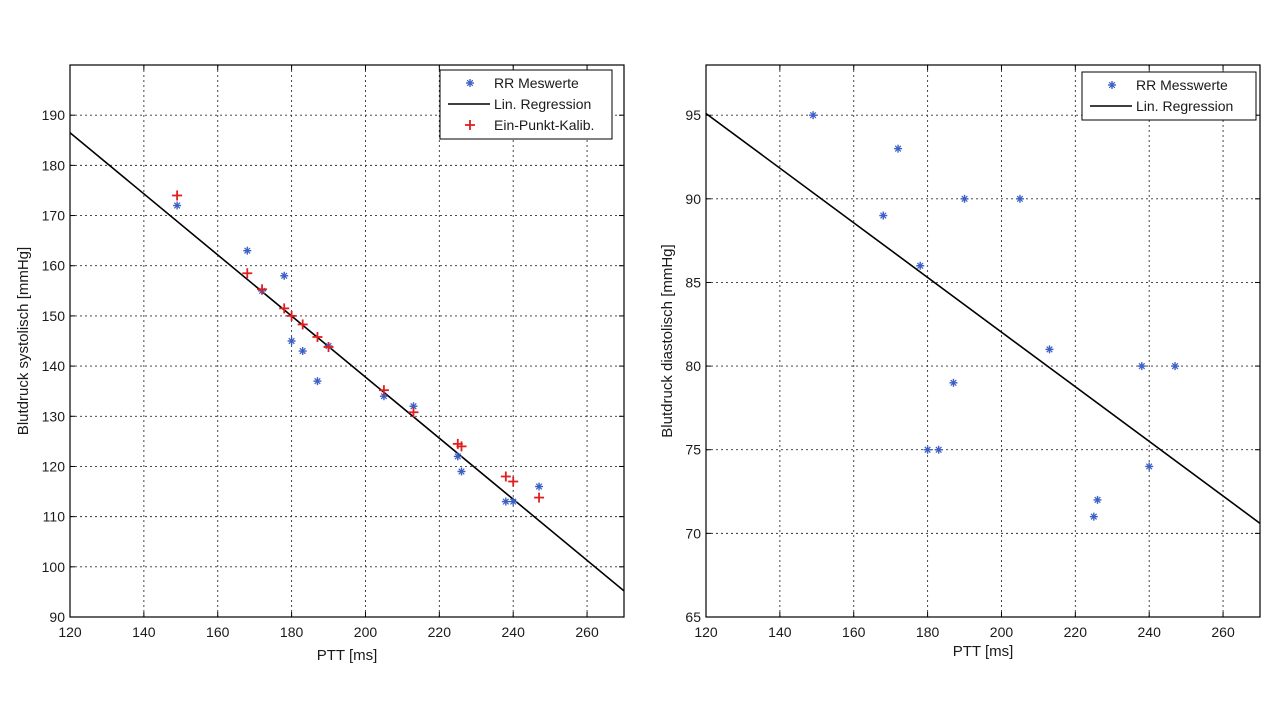  What do you see at coordinates (54, 165) in the screenshot?
I see `y-tick-label: 180` at bounding box center [54, 165].